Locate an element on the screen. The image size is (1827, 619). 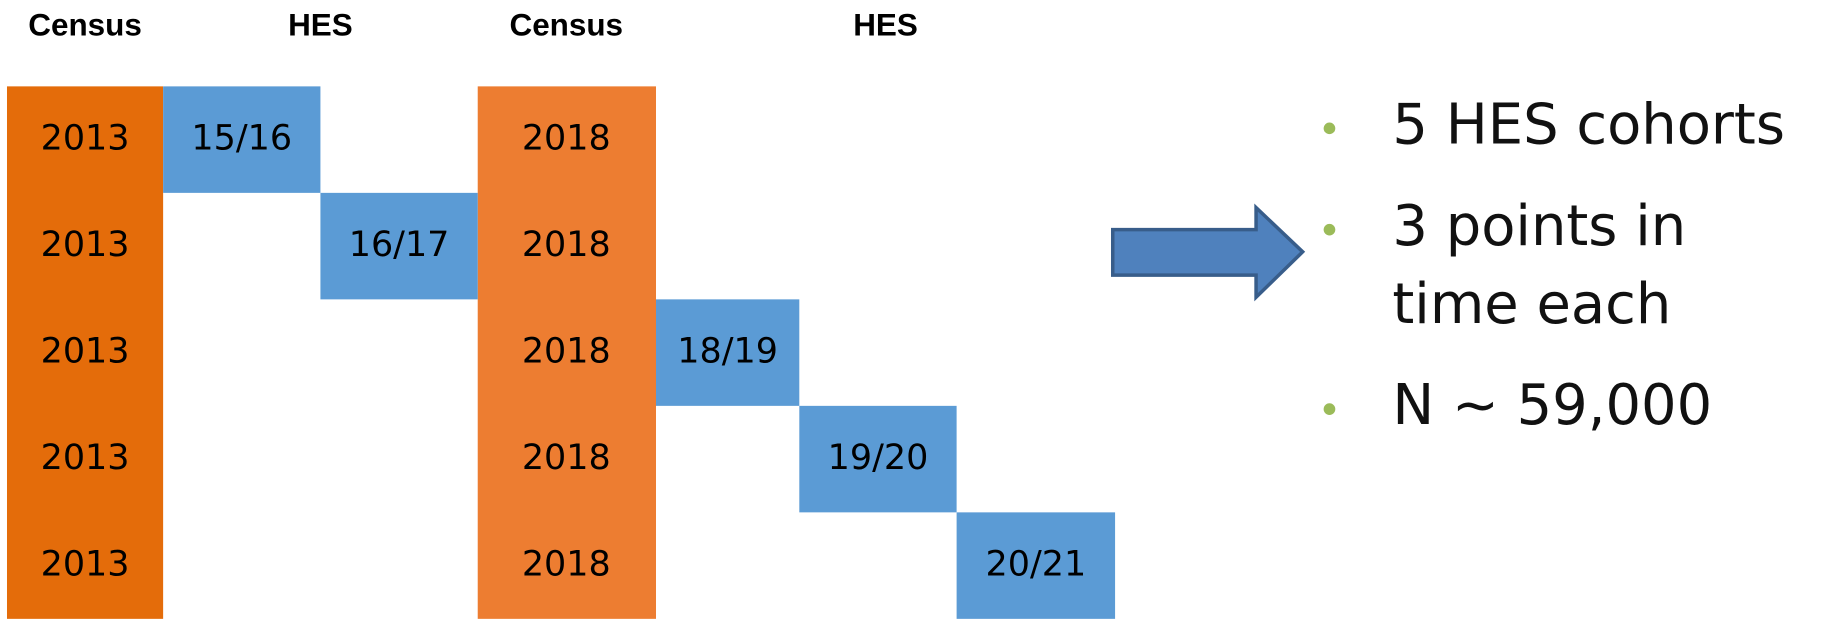
bullet-text: N ~ 59,000 is located at coordinates (1552, 405).